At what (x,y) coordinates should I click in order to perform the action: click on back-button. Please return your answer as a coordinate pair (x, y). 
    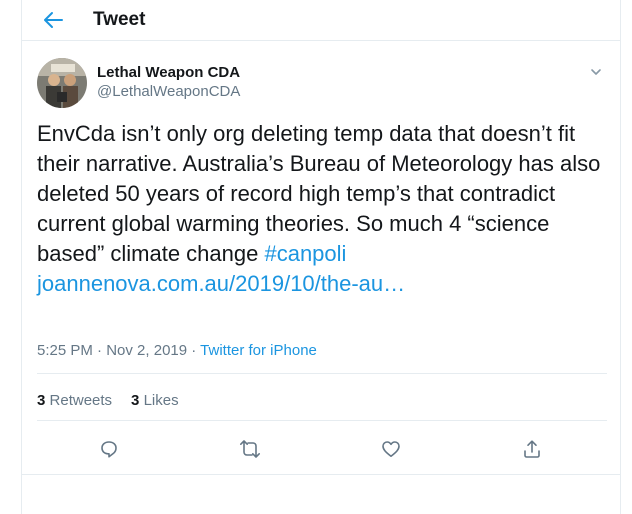
    Looking at the image, I should click on (53, 20).